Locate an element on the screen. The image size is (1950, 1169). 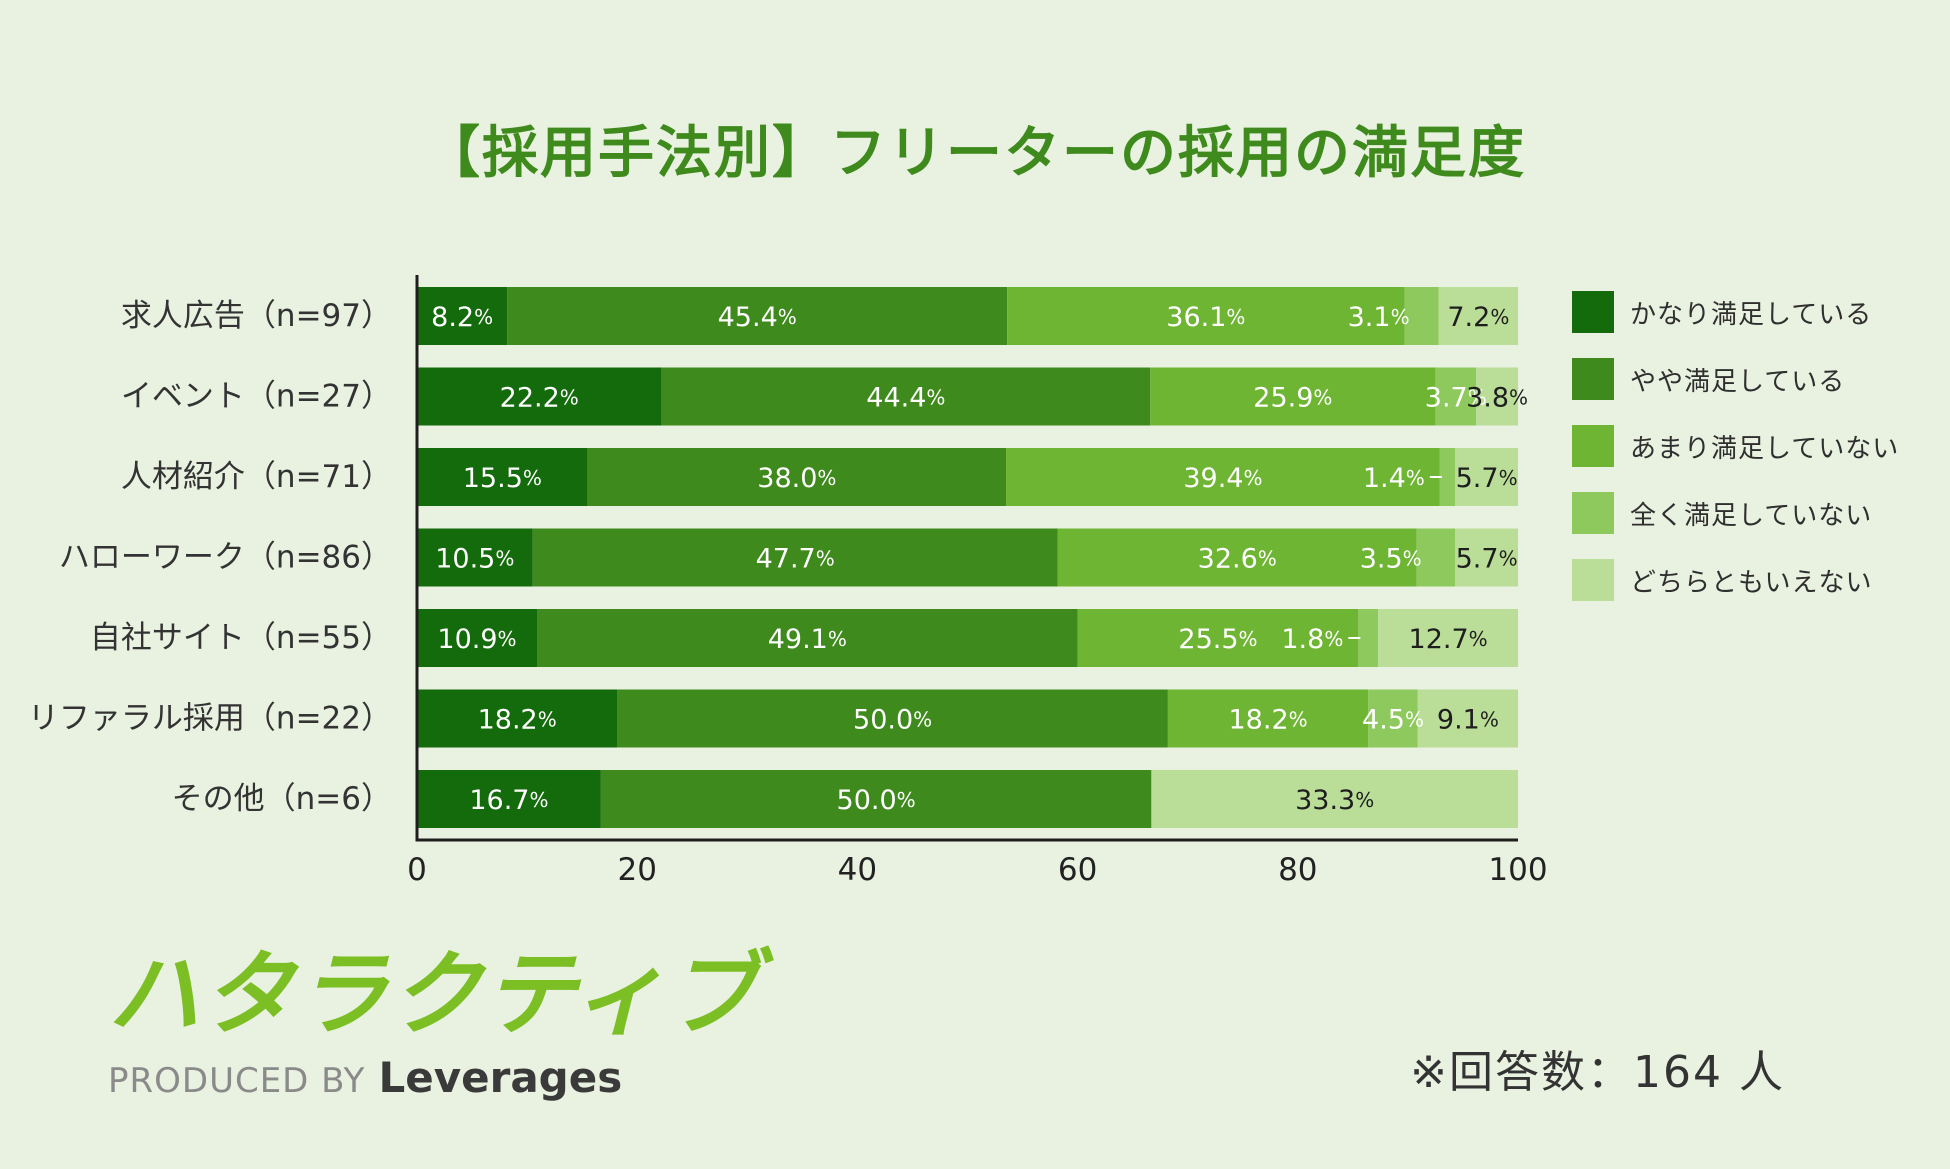
legend-item: どちらともいえない is located at coordinates (1735, 580).